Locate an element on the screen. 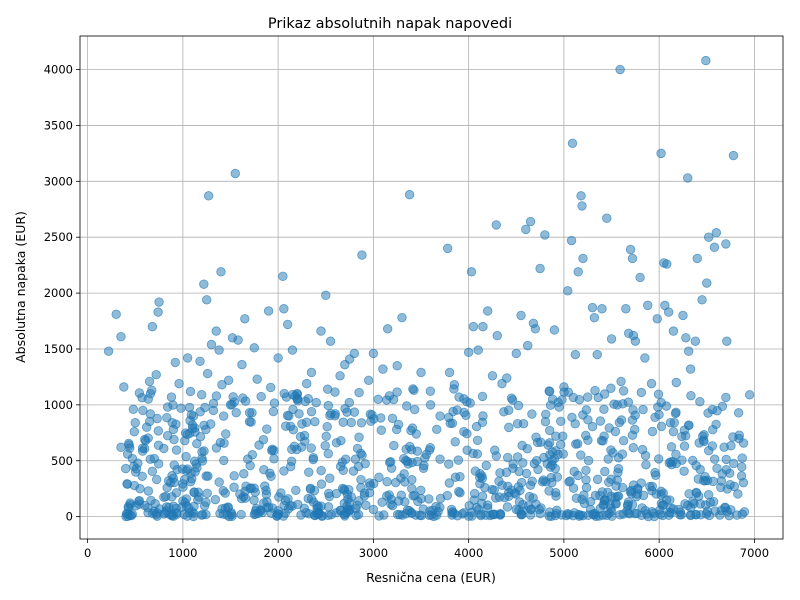 This screenshot has width=800, height=600. y-tick-label: 1500 is located at coordinates (58, 349).